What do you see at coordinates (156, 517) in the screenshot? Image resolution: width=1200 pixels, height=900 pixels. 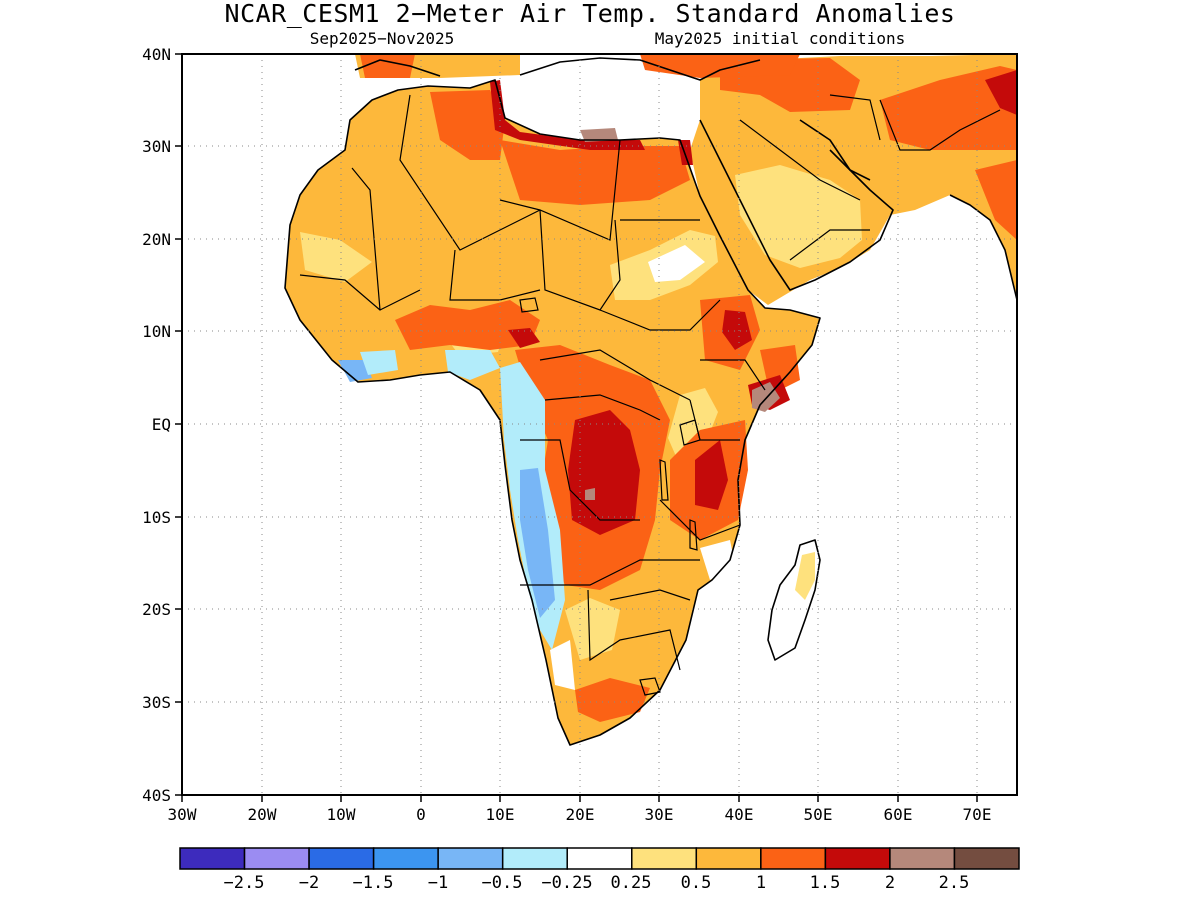 I see `lat-label: 10S` at bounding box center [156, 517].